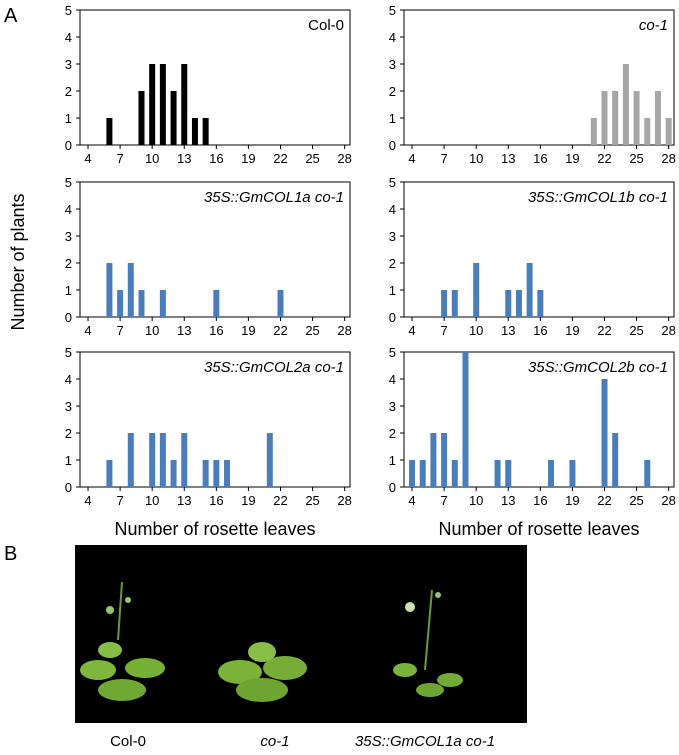  What do you see at coordinates (598, 367) in the screenshot?
I see `chart-title: 35S::GmCOL2b co-1` at bounding box center [598, 367].